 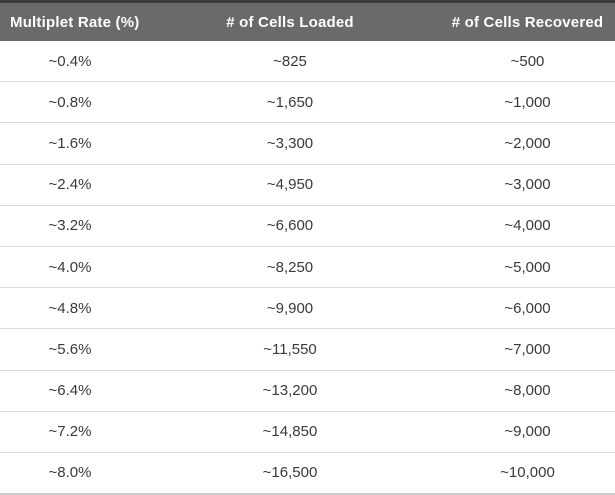 What do you see at coordinates (527, 431) in the screenshot?
I see `table-cell: ~9,000` at bounding box center [527, 431].